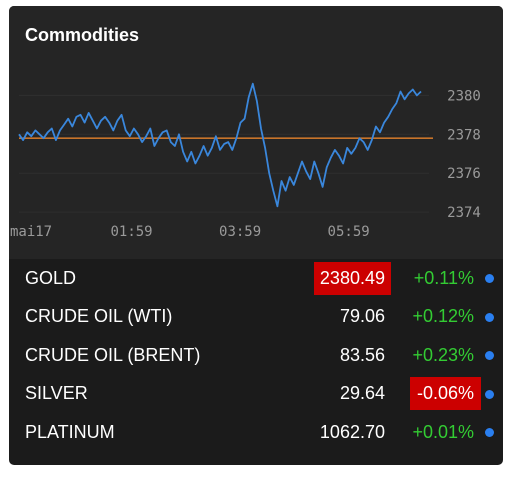 This screenshot has width=516, height=478. Describe the element at coordinates (445, 394) in the screenshot. I see `commodity-change: -0.06%` at that location.